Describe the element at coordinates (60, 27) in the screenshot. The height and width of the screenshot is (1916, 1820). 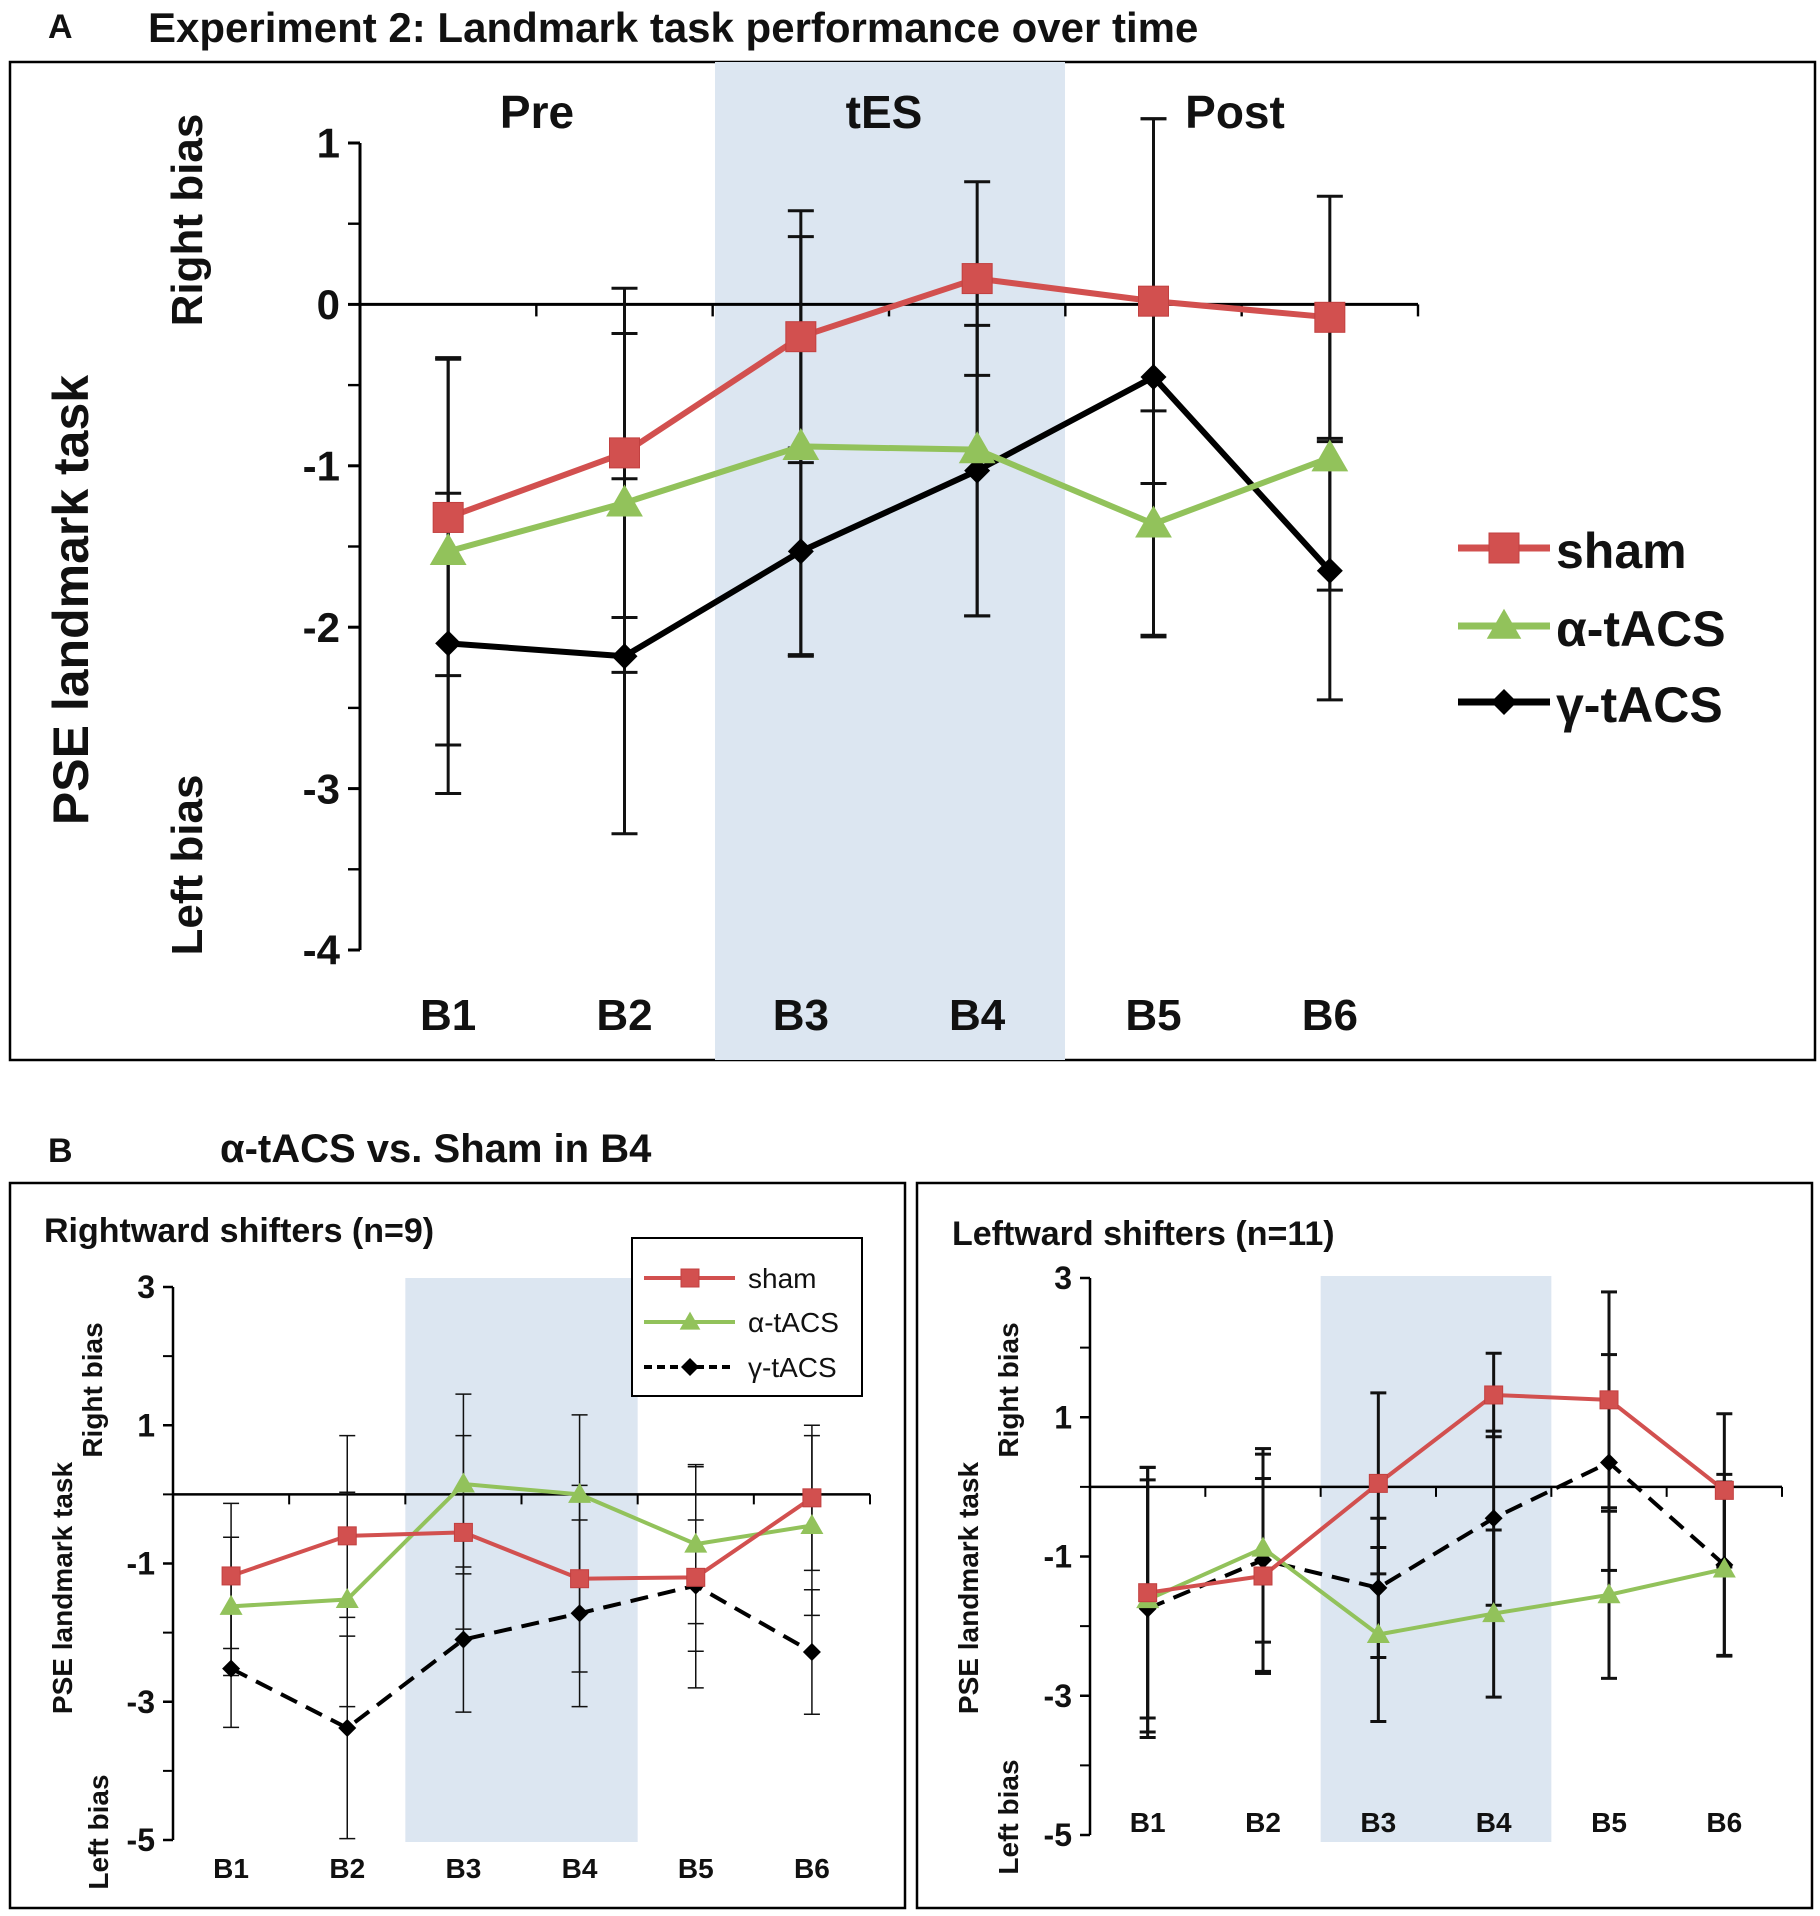
I see `panel-a-letter: A` at that location.